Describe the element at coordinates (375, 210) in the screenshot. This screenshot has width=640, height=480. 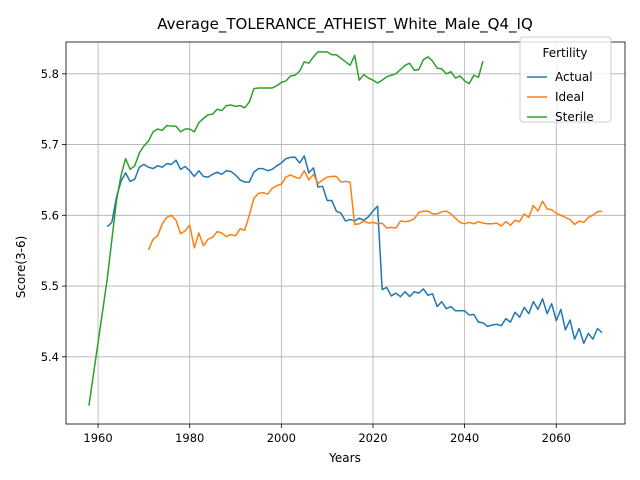
I see `series-line-ideal` at that location.